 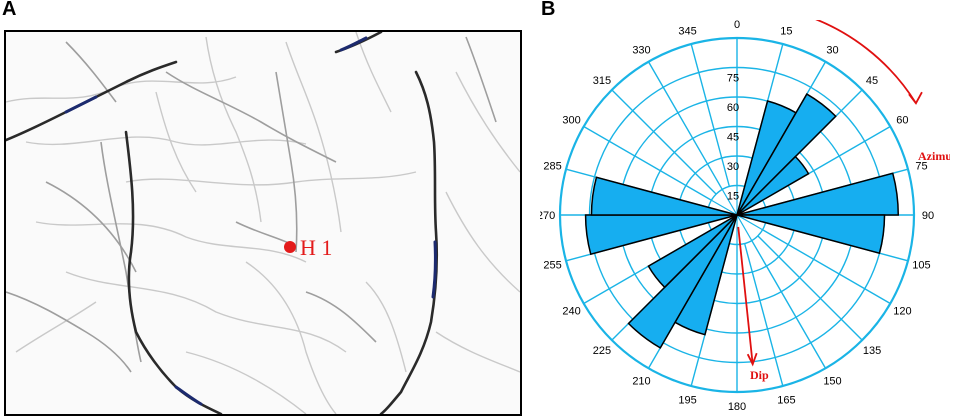 I want to click on ring-tick-label: 30, so click(x=733, y=167).